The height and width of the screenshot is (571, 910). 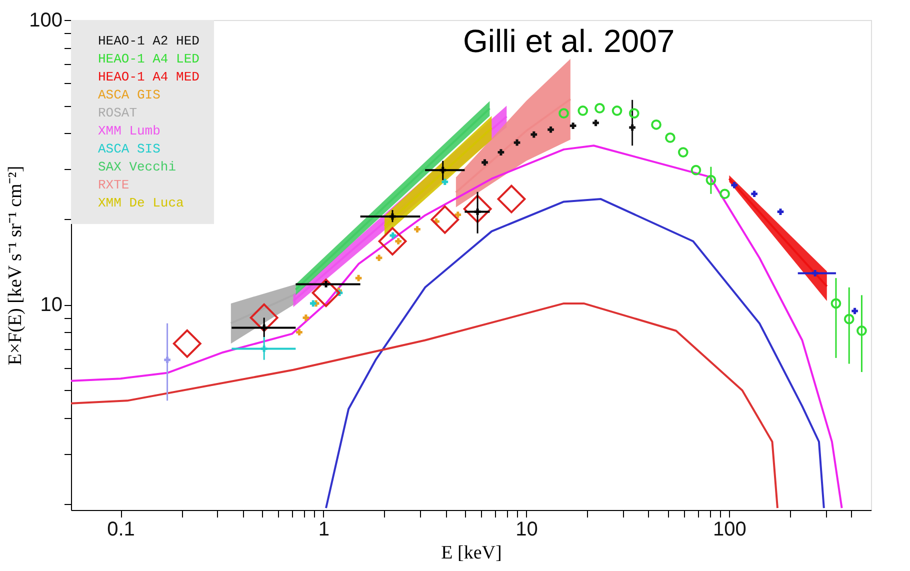 What do you see at coordinates (15, 266) in the screenshot?
I see `y-axis-title: E×F(E) [keV s⁻¹ sr⁻¹ cm⁻²]` at bounding box center [15, 266].